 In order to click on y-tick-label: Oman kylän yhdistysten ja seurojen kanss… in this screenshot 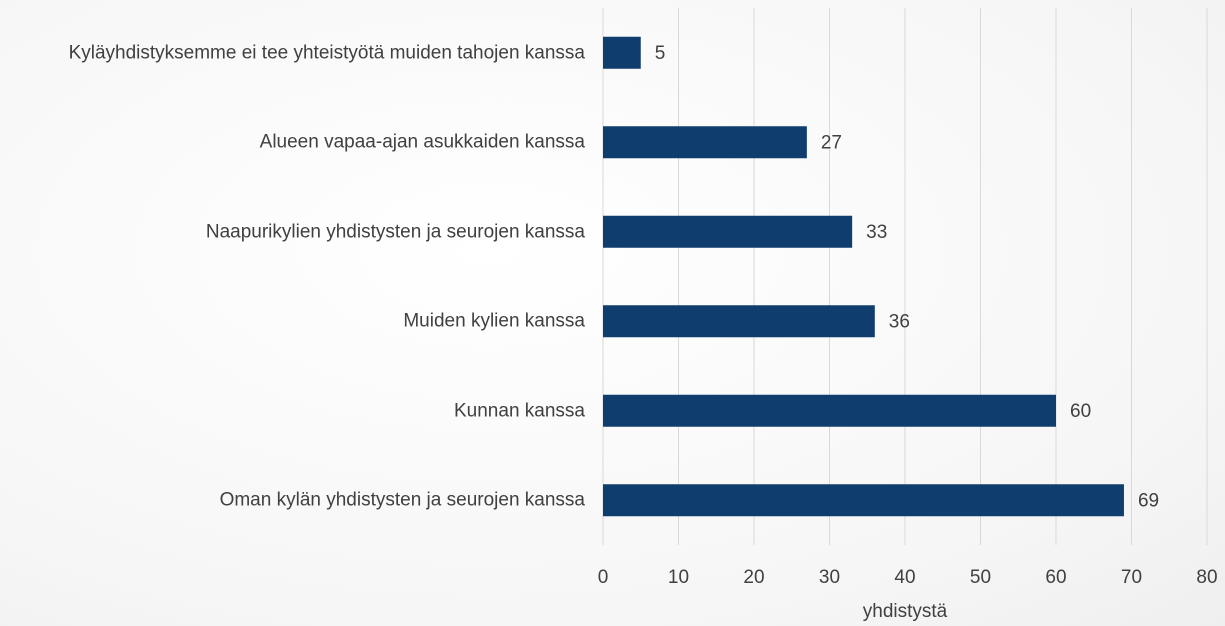, I will do `click(402, 500)`.